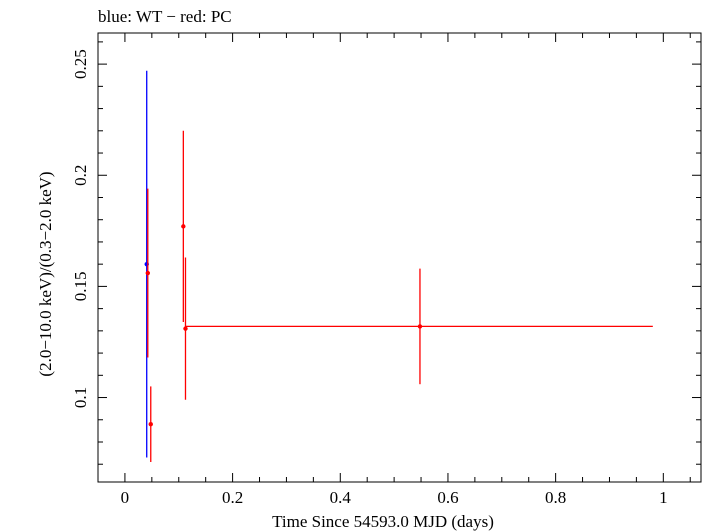 This screenshot has width=705, height=532. Describe the element at coordinates (341, 497) in the screenshot. I see `x-tick-label: 0.4` at that location.